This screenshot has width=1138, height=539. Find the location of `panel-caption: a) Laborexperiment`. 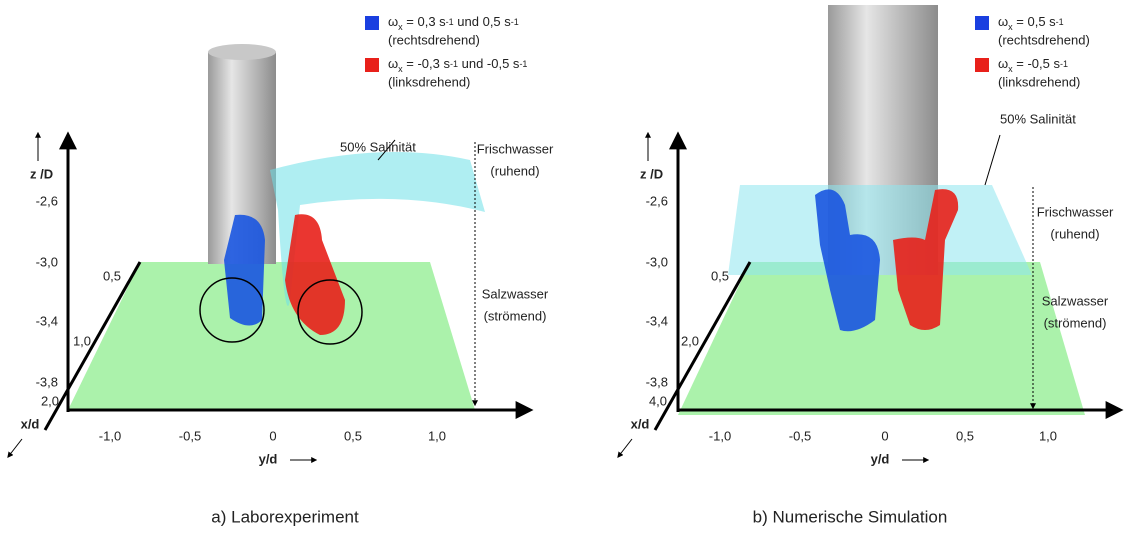

panel-caption: a) Laborexperiment is located at coordinates (285, 516).